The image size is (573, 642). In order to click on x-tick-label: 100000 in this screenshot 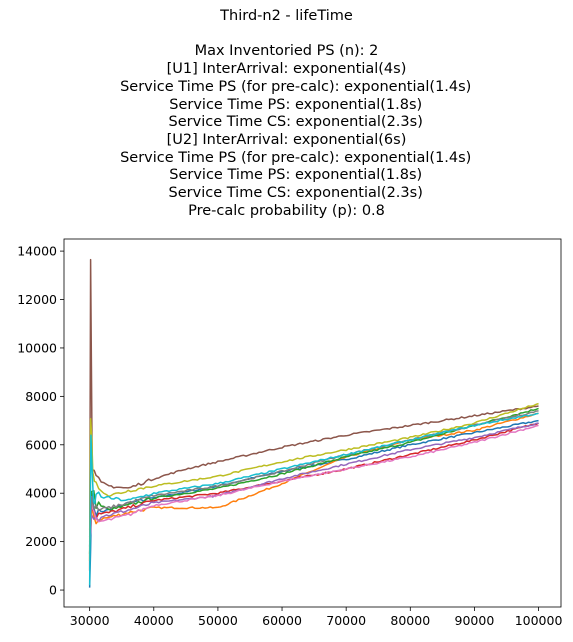, I will do `click(539, 620)`.